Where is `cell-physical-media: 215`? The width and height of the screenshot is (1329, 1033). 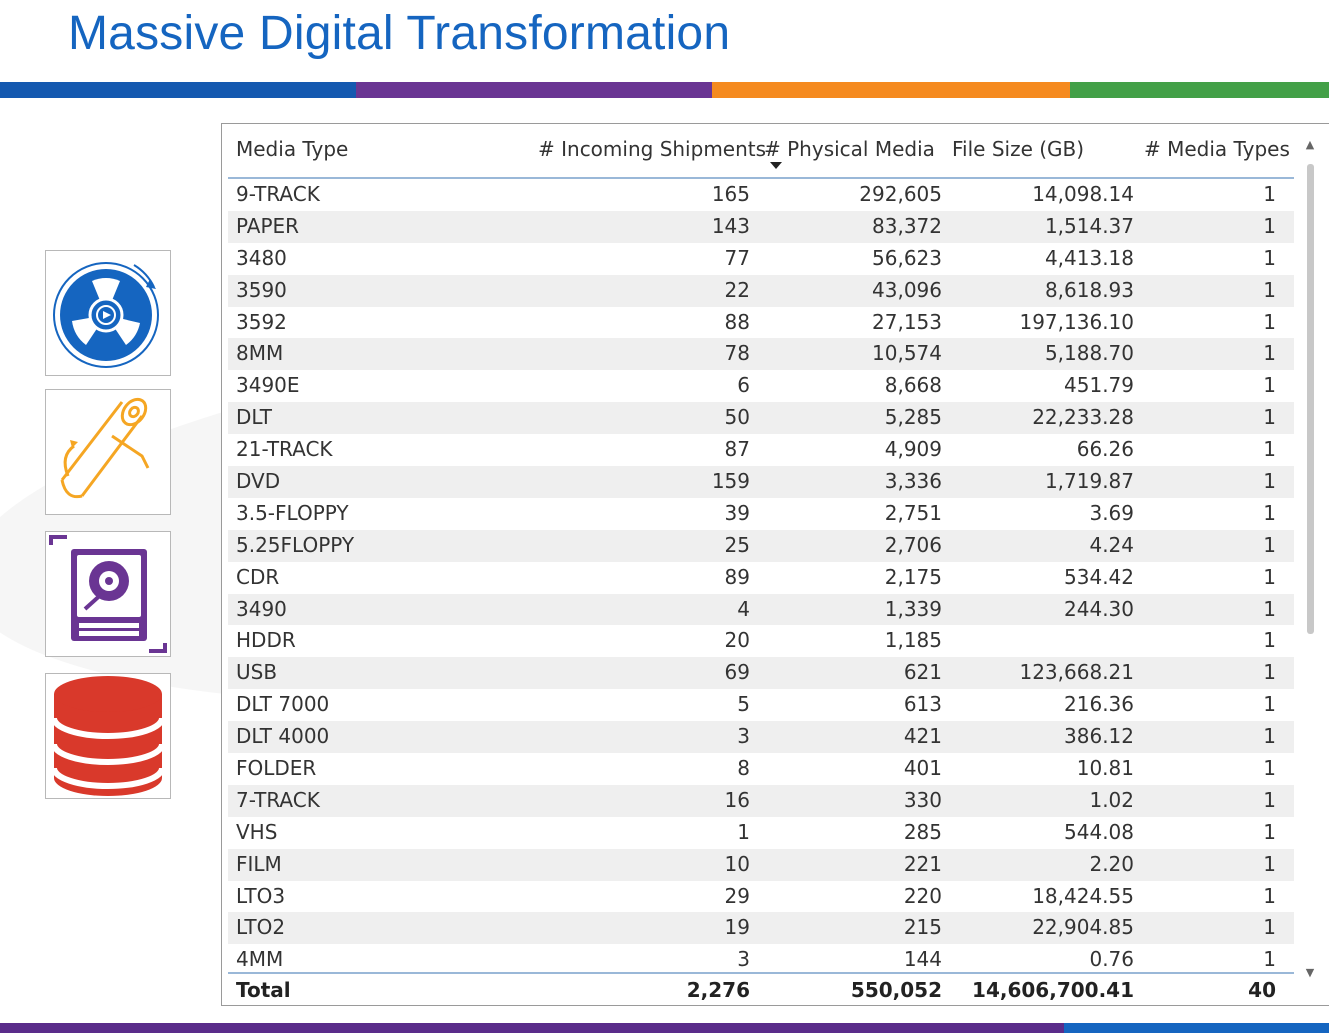 cell-physical-media: 215 is located at coordinates (922, 927).